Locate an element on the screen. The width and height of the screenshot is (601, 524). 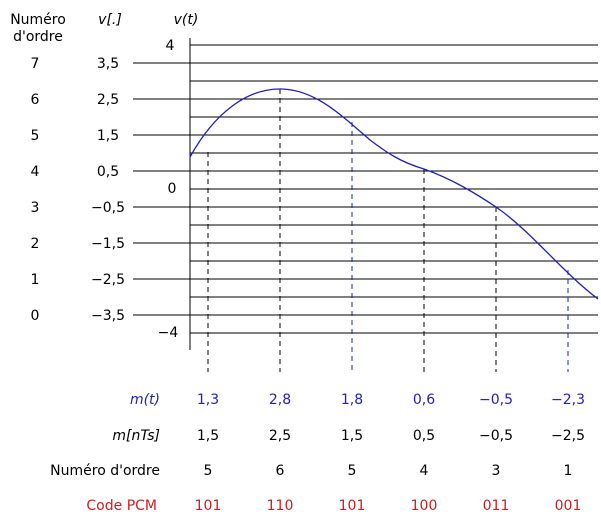
sample-pcm-code: 001 is located at coordinates (568, 506).